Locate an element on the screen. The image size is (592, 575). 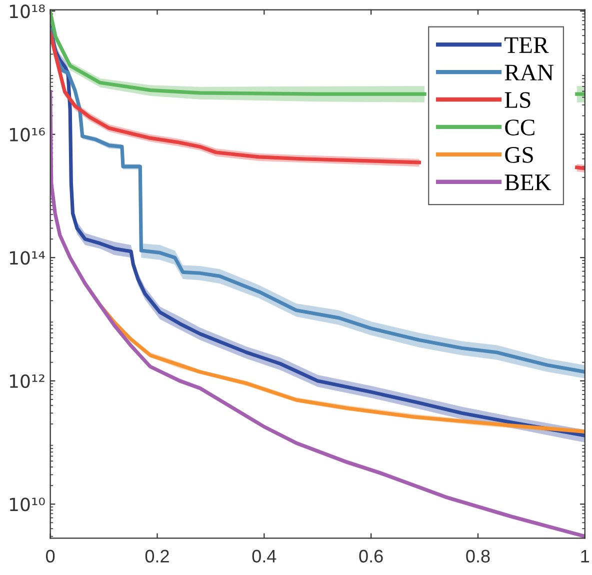
y-tick-label: 10¹² is located at coordinates (27, 381).